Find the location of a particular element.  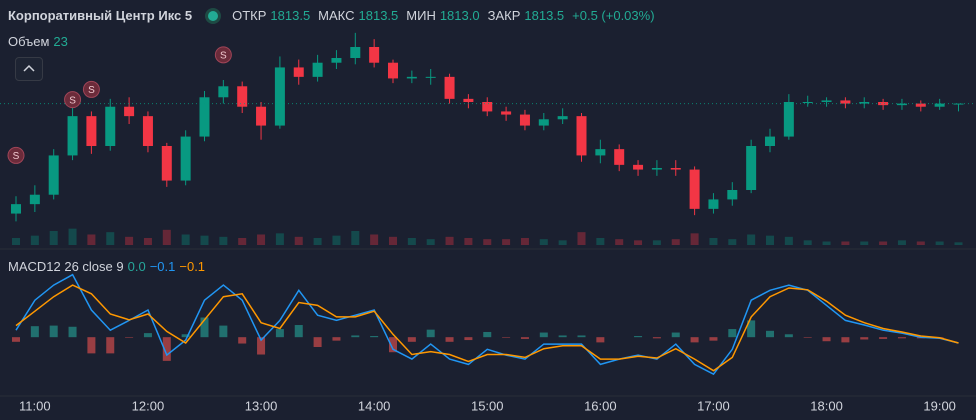

x-tick-label: 17:00 is located at coordinates (713, 405).